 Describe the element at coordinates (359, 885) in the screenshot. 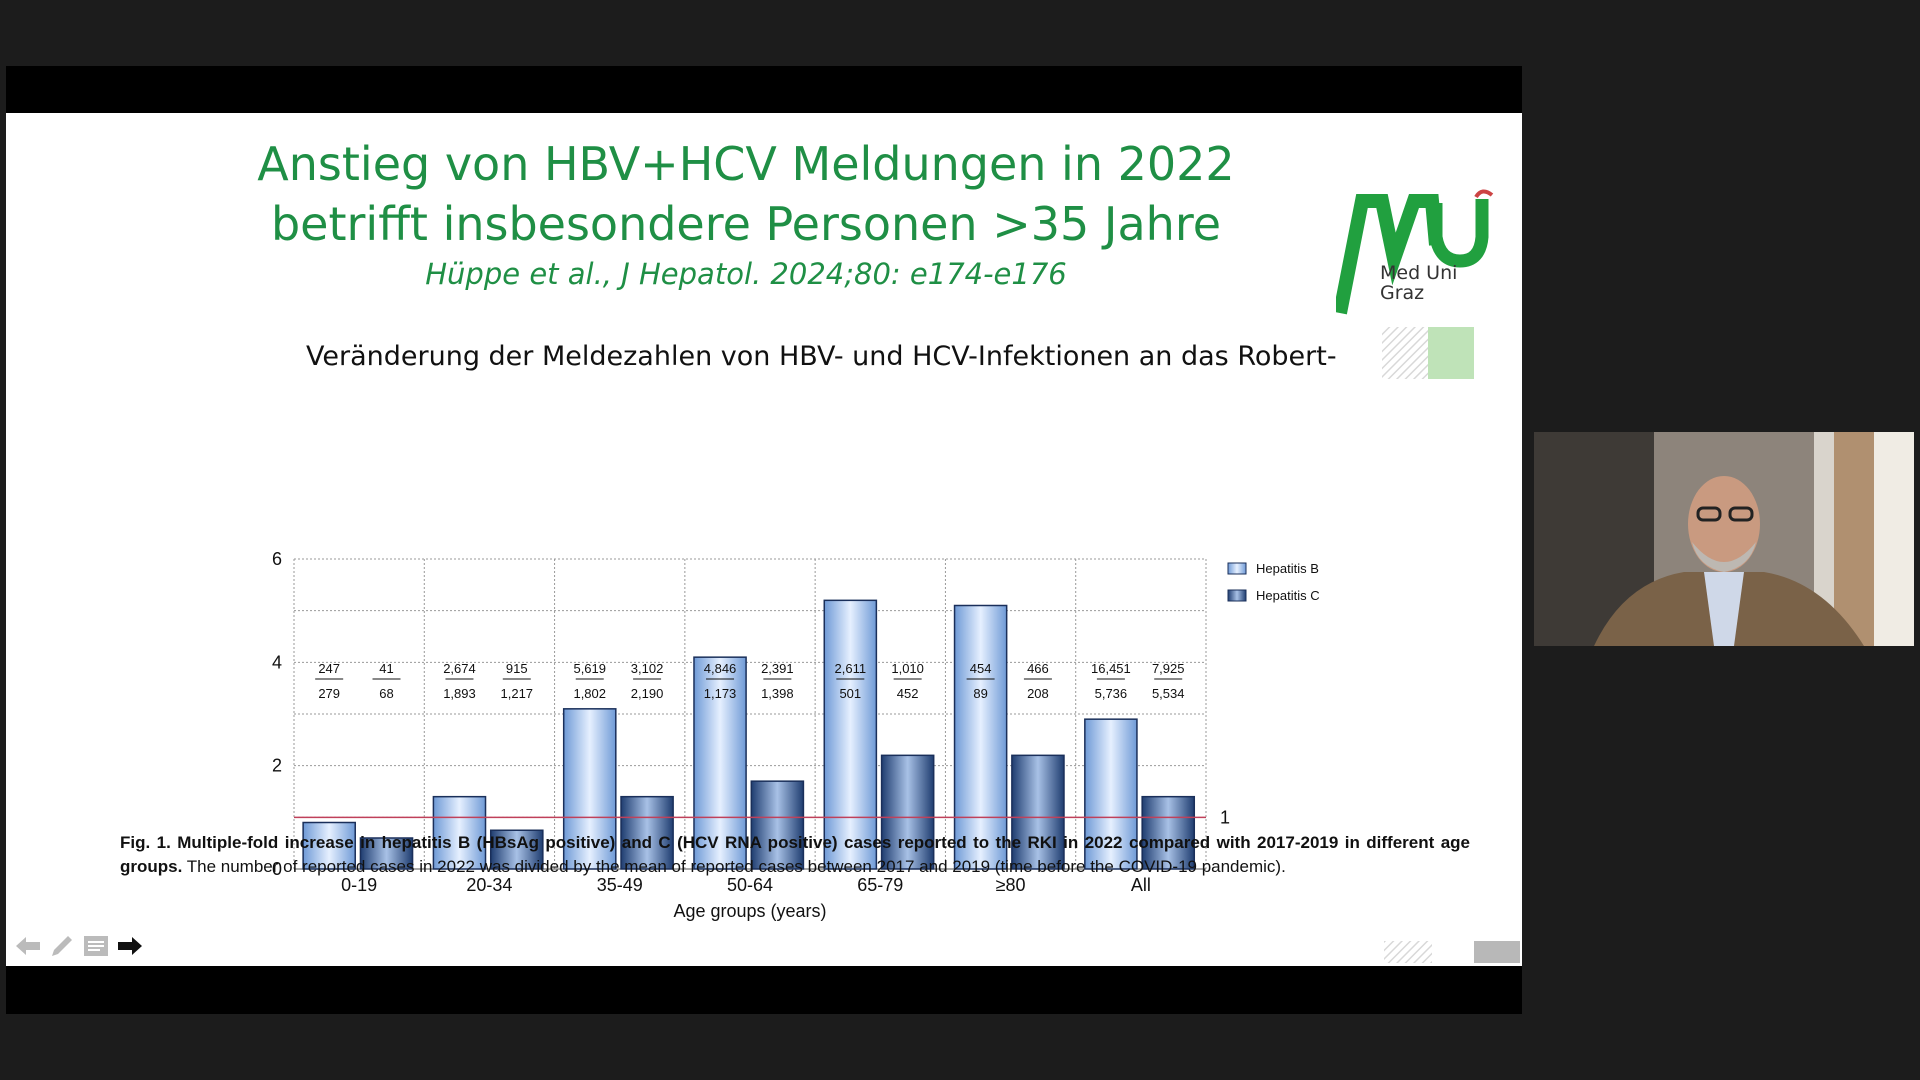

I see `x-tick-label: 0-19` at that location.